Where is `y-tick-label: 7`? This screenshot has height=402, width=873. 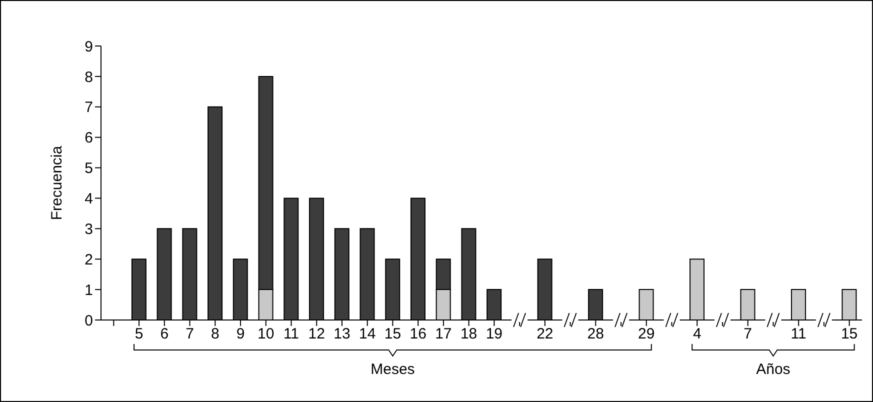
y-tick-label: 7 is located at coordinates (88, 107).